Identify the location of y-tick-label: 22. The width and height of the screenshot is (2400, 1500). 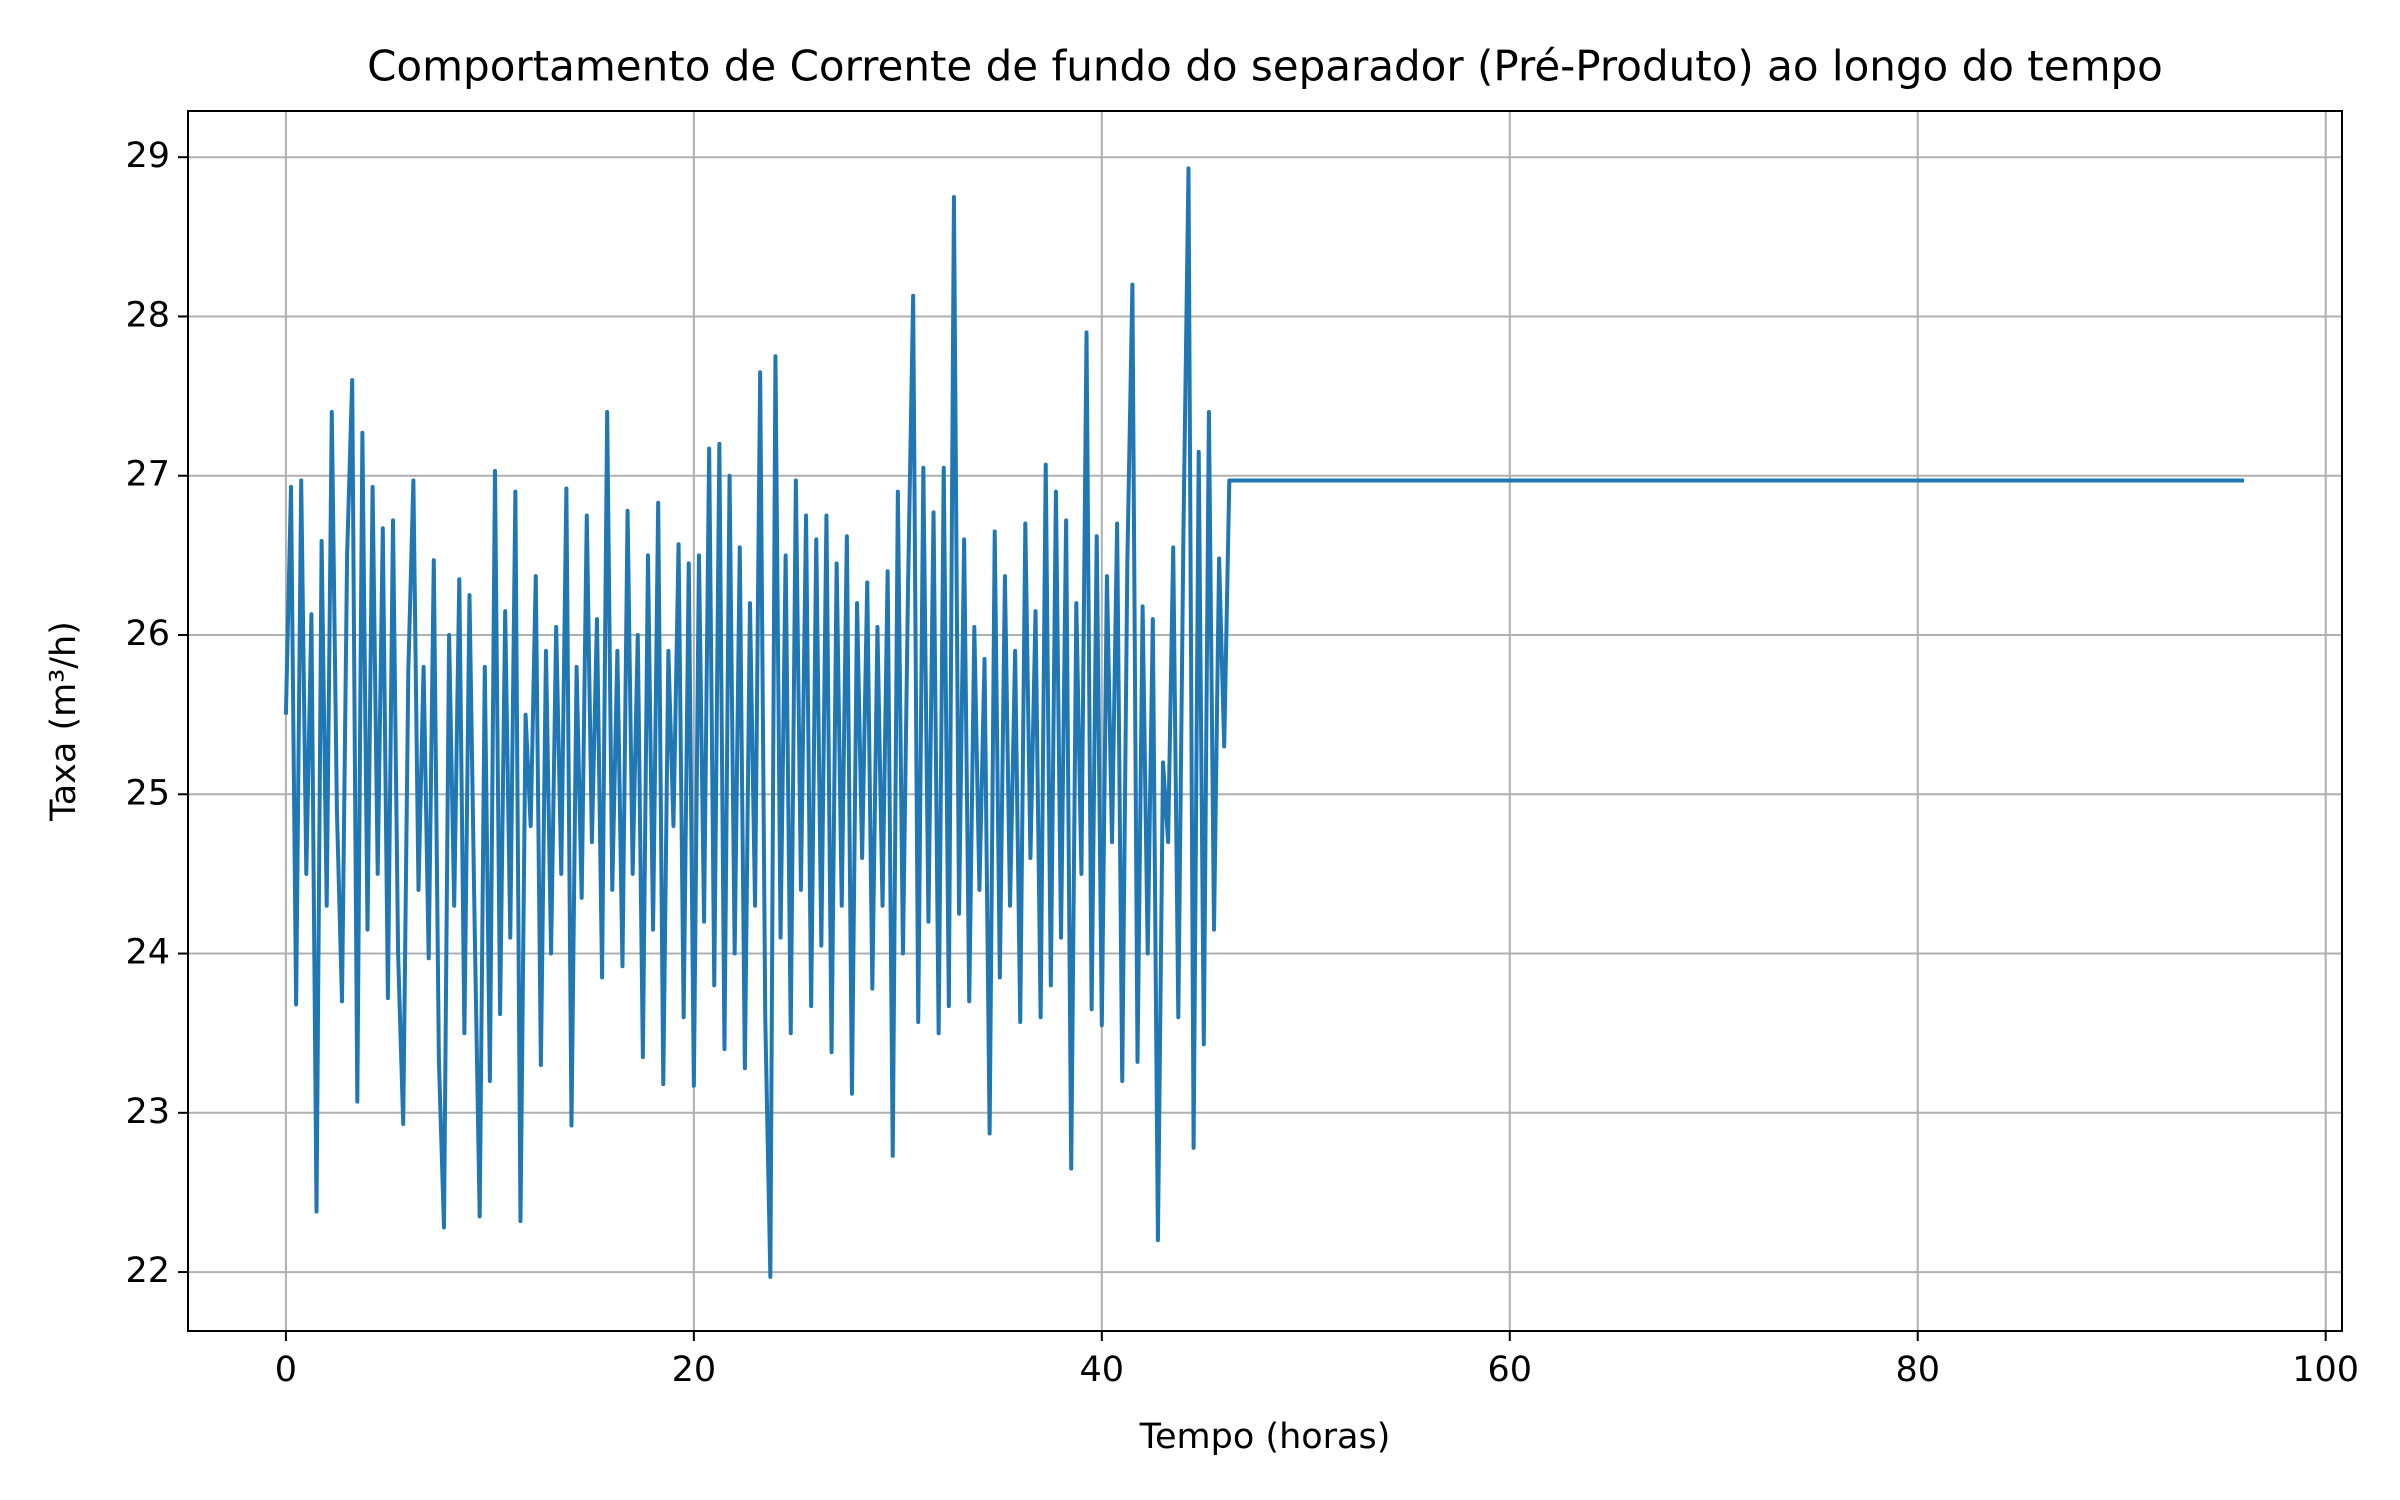
(147, 1271).